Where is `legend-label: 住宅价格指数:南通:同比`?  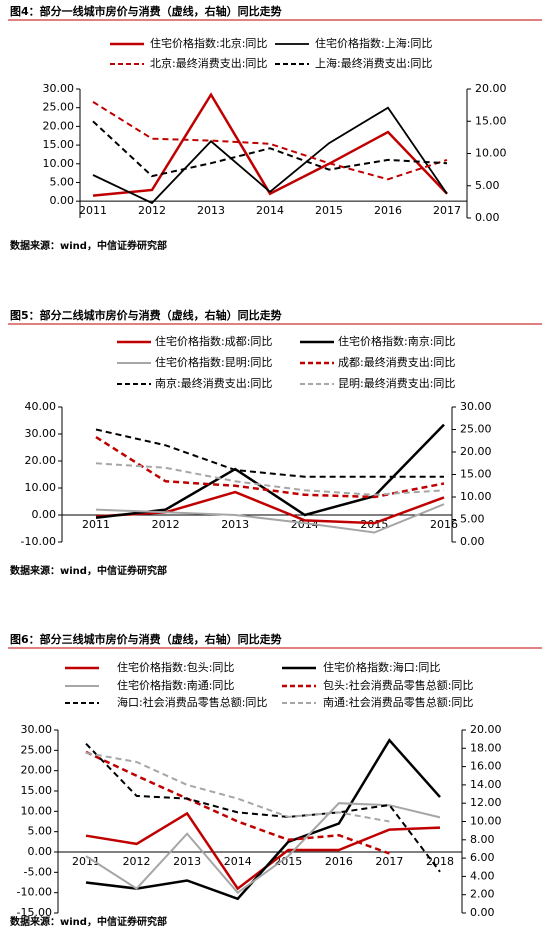
legend-label: 住宅价格指数:南通:同比 is located at coordinates (175, 685).